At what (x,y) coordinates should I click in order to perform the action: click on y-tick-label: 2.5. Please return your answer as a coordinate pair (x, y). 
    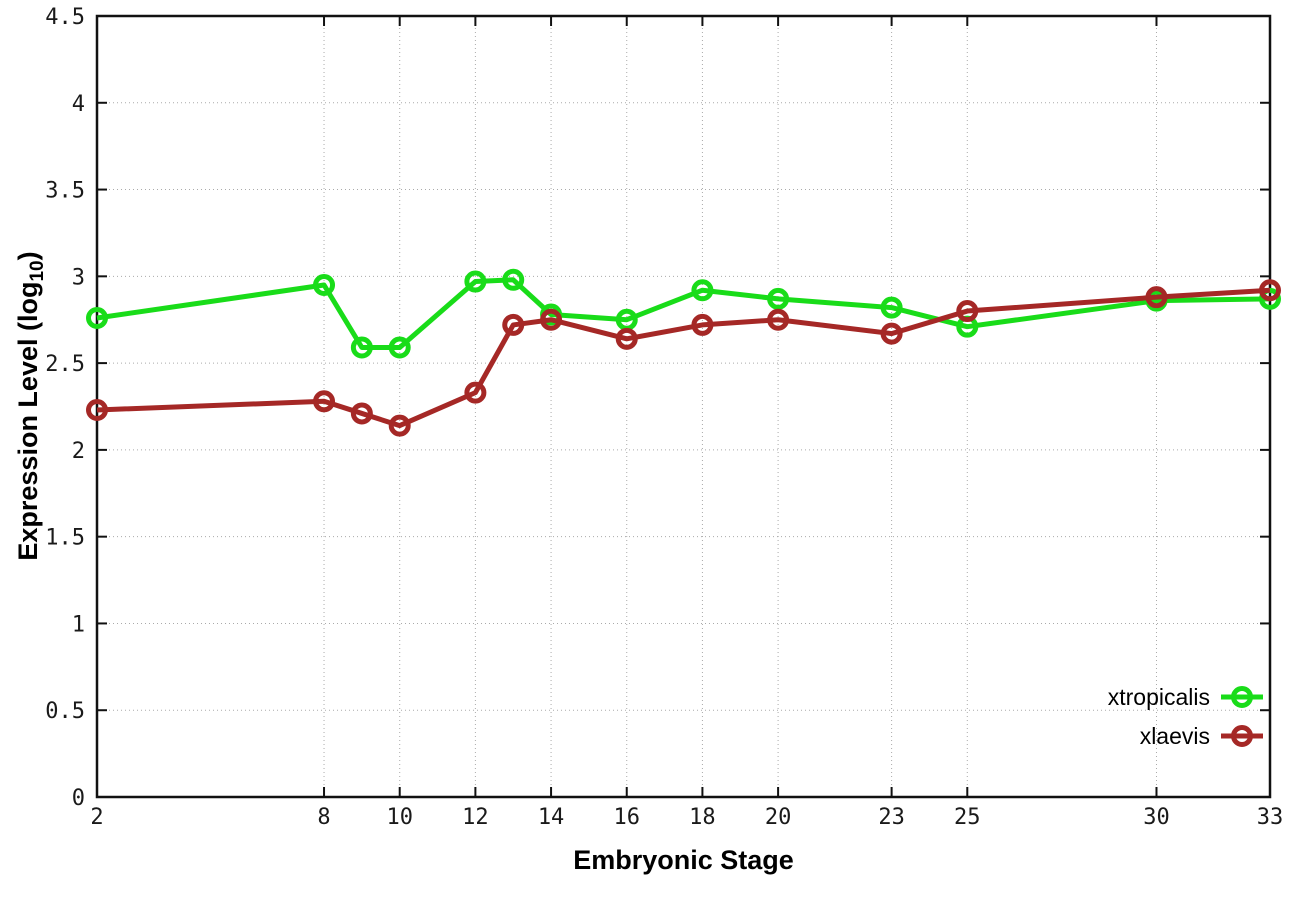
    Looking at the image, I should click on (65, 364).